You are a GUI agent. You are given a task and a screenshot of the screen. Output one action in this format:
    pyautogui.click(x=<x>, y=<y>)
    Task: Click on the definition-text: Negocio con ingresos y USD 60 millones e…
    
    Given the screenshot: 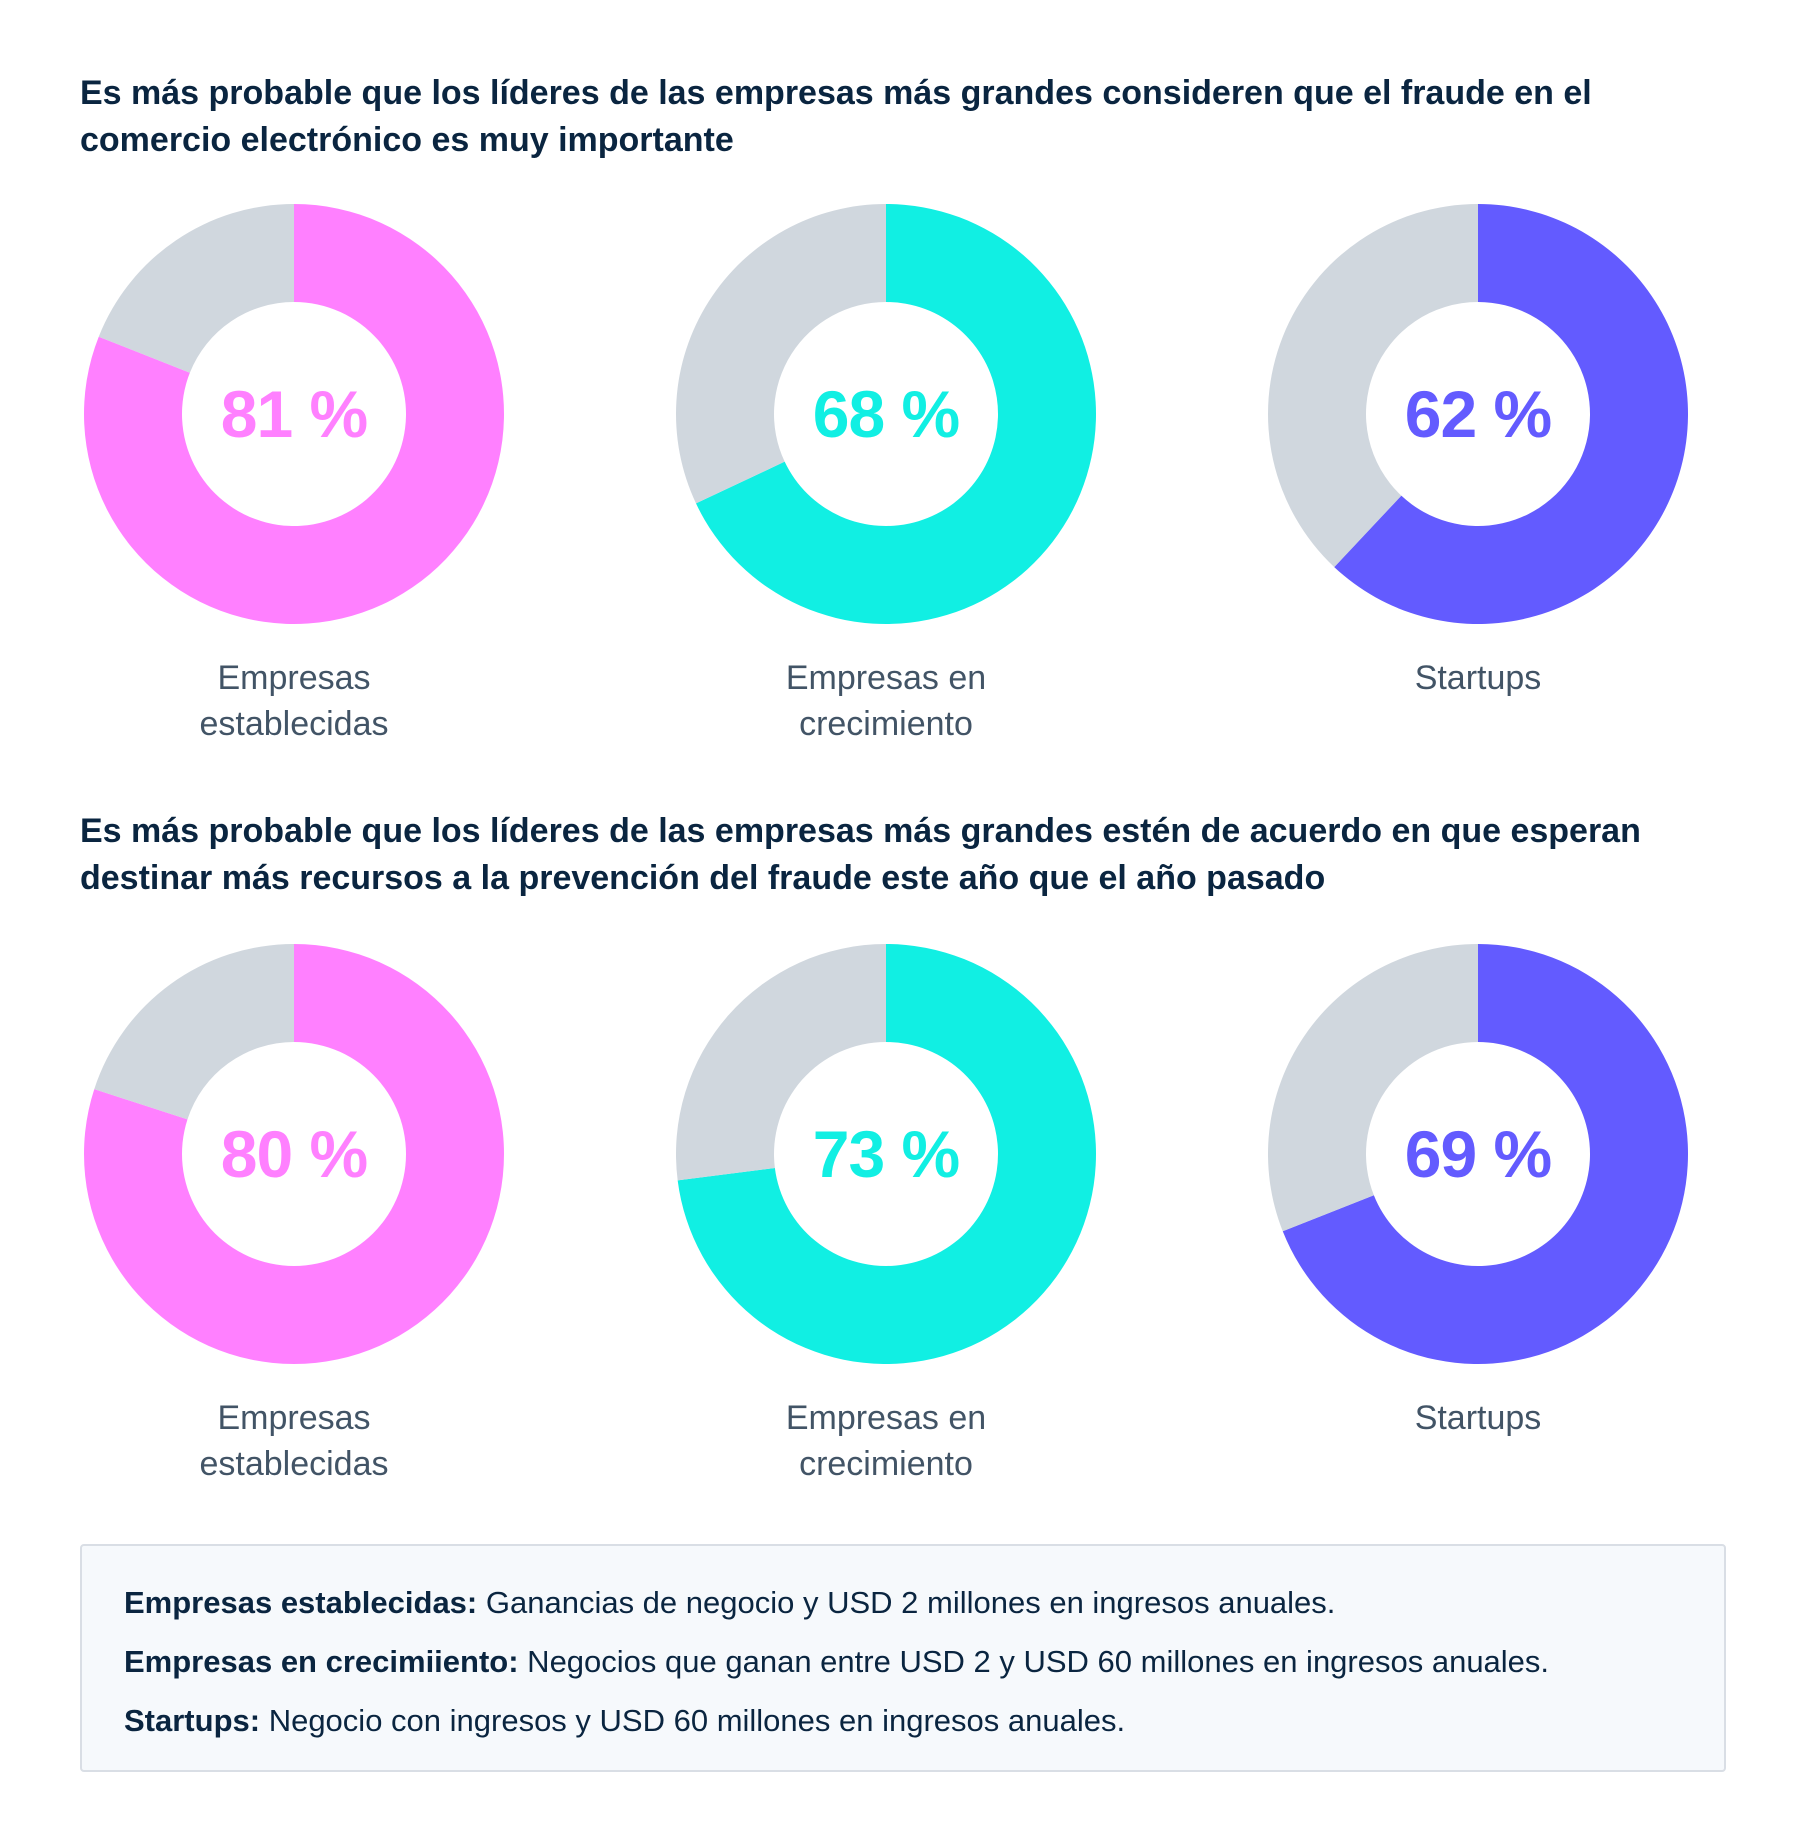 What is the action you would take?
    pyautogui.click(x=693, y=1720)
    